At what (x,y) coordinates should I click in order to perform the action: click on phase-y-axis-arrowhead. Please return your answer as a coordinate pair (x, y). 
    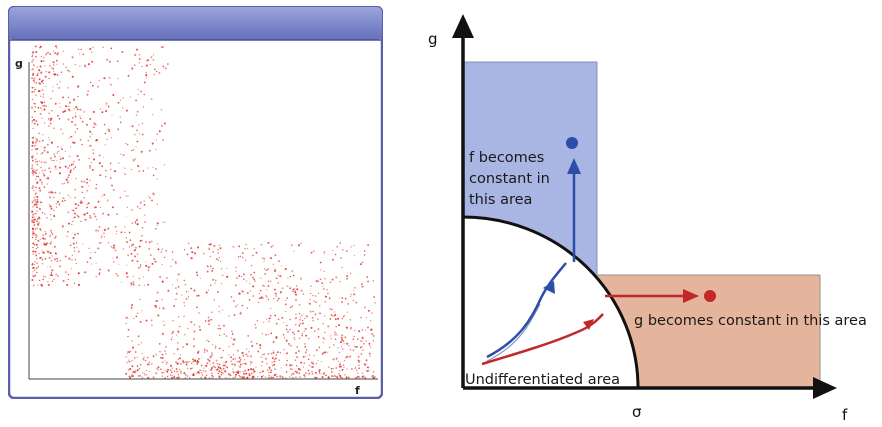
    Looking at the image, I should click on (463, 26).